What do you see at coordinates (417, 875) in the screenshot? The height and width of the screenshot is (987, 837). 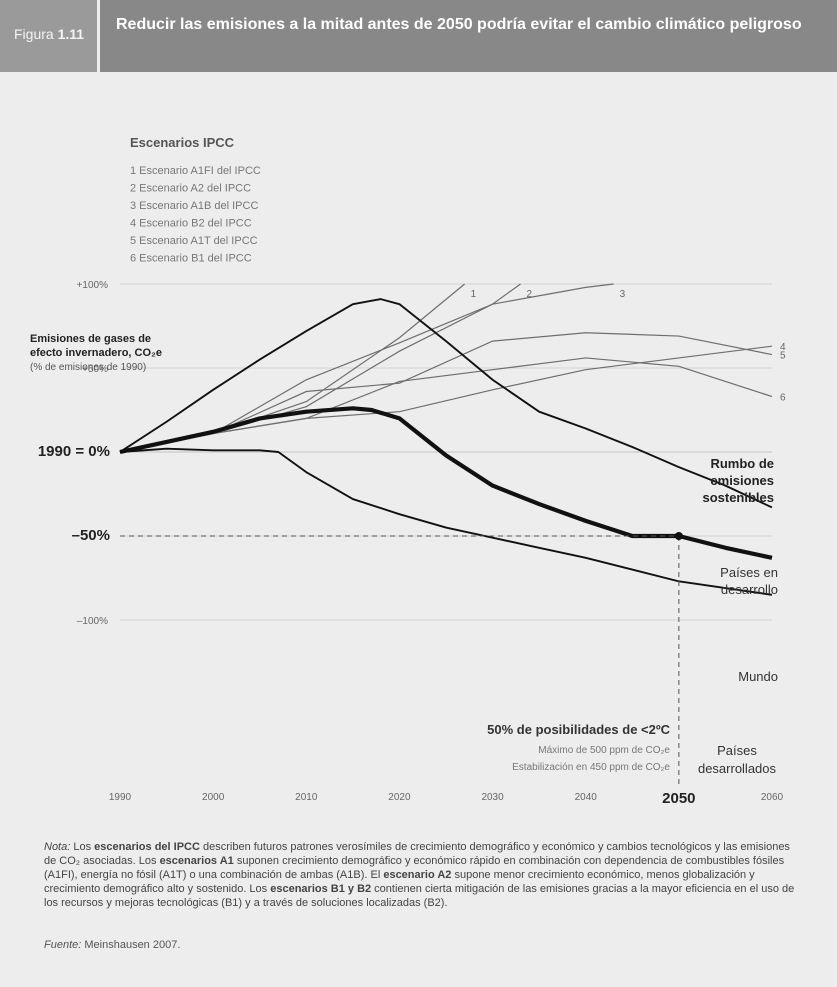 I see `note-bold-3: escenario A2` at bounding box center [417, 875].